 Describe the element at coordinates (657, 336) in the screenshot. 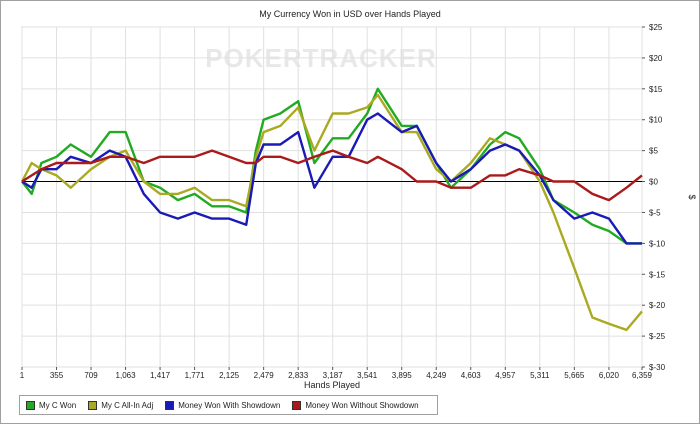

I see `y-tick-label: $-25` at that location.